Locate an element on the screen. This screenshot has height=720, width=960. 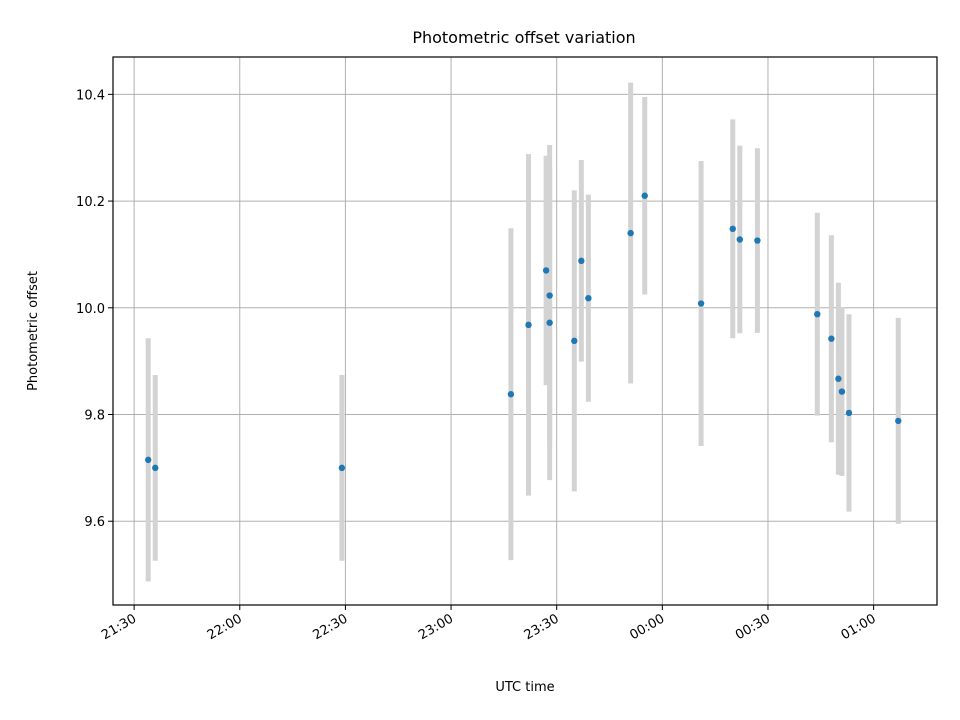
chart-title: Photometric offset variation is located at coordinates (523, 37).